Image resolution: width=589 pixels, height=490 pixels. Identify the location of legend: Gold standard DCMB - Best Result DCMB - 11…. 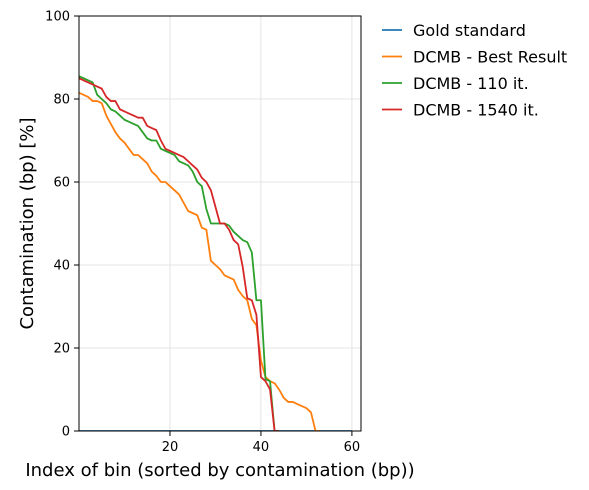
(474, 70).